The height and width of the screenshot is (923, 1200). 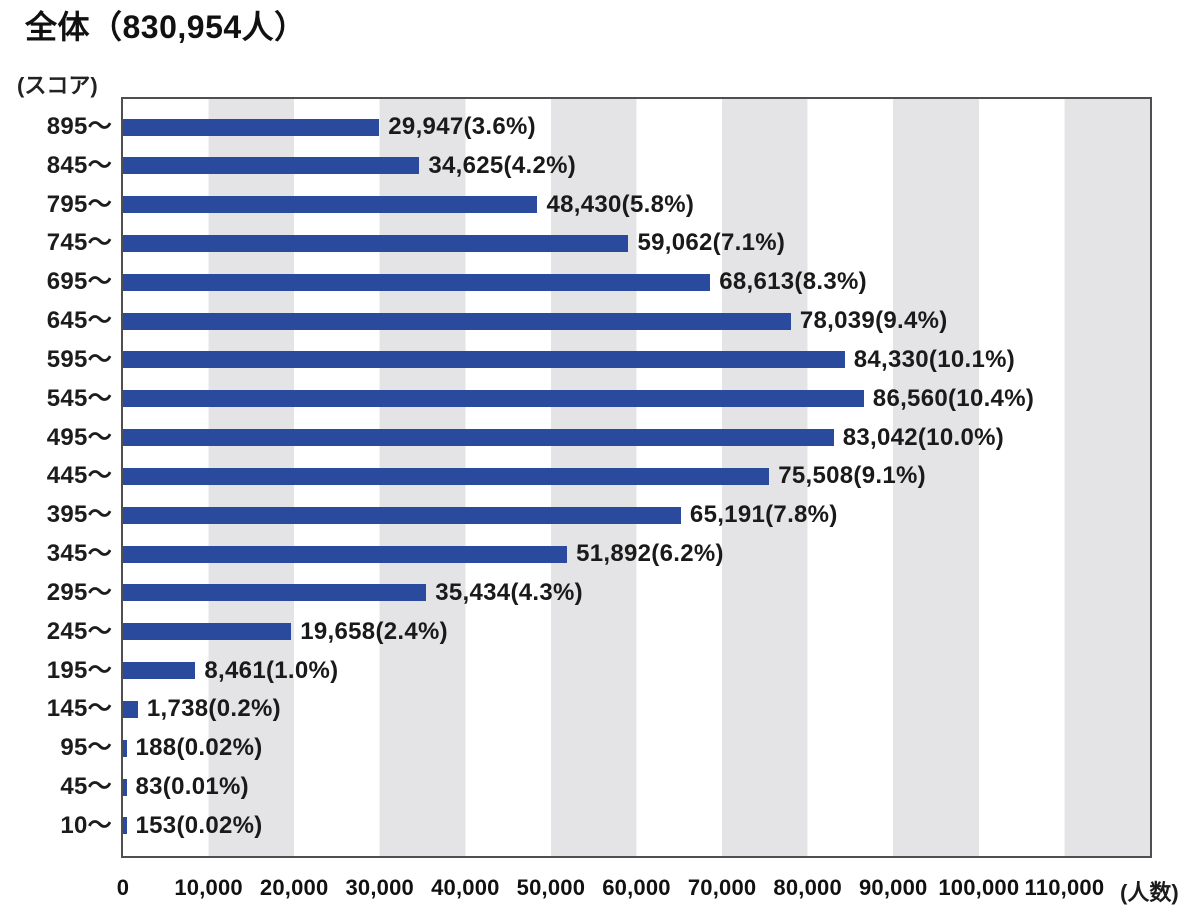 I want to click on bar-row: 83,042(10.0%), so click(x=563, y=438).